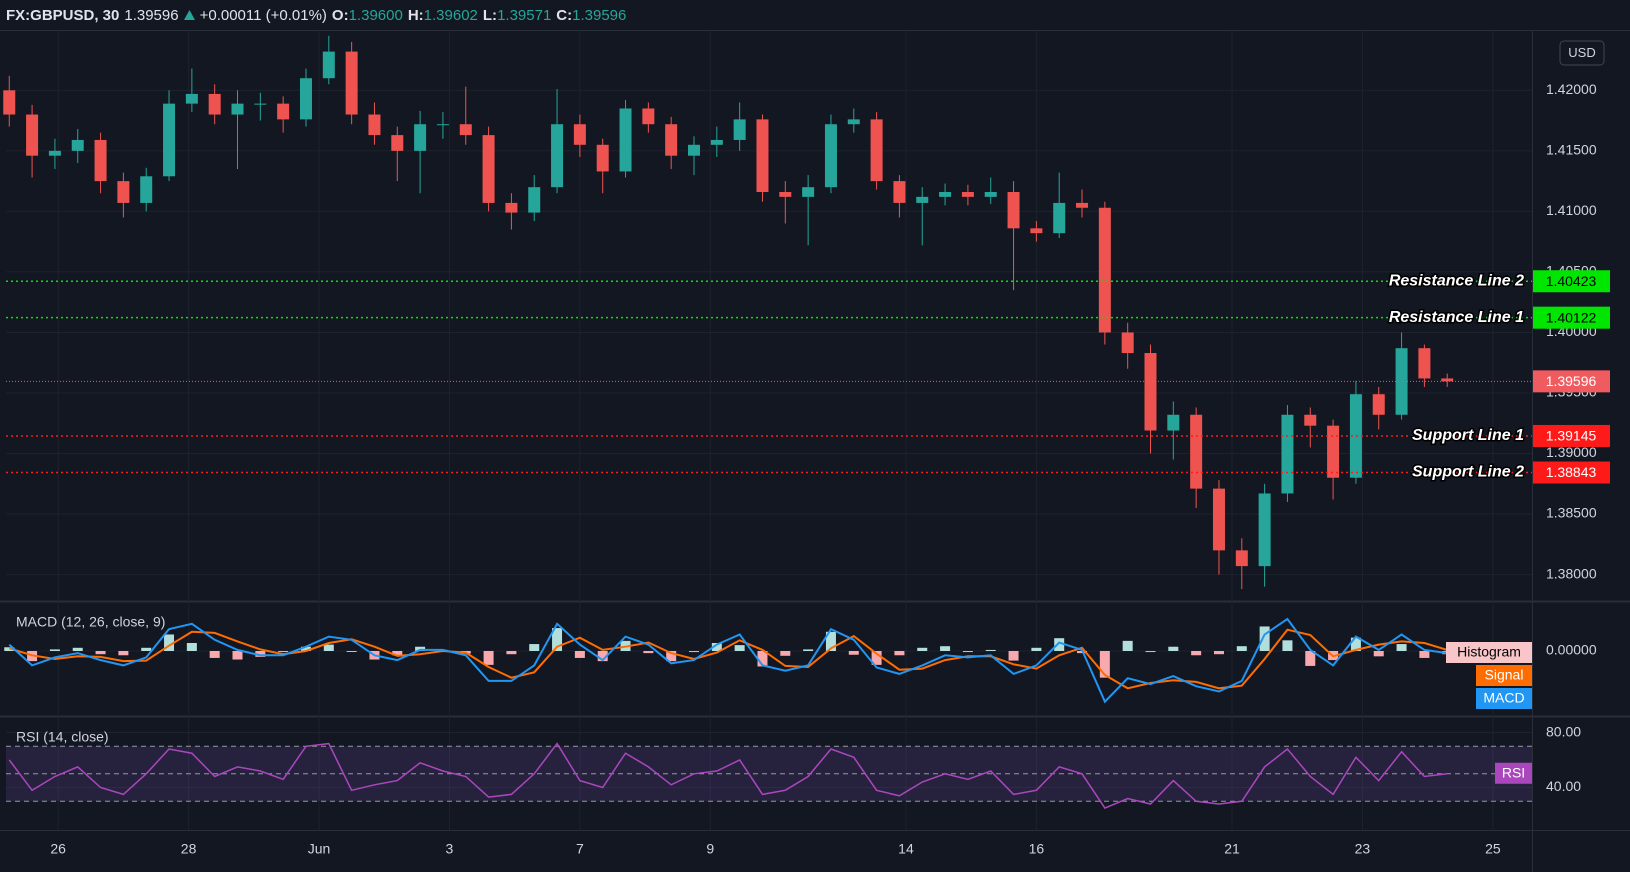 The height and width of the screenshot is (872, 1630). I want to click on x-tick-label: 23, so click(1363, 849).